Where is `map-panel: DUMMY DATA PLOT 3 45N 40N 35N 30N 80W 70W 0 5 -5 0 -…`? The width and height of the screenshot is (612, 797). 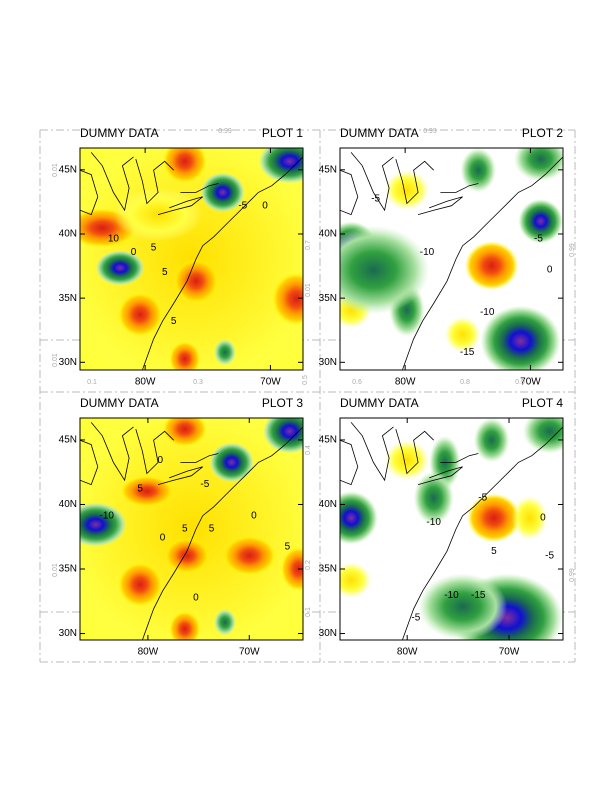
map-panel: DUMMY DATA PLOT 3 45N 40N 35N 30N 80W 70W 0 5 -5 0 -… is located at coordinates (181, 527).